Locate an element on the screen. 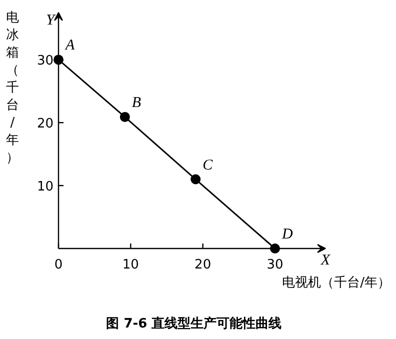  y-tick-label: 20 is located at coordinates (45, 124).